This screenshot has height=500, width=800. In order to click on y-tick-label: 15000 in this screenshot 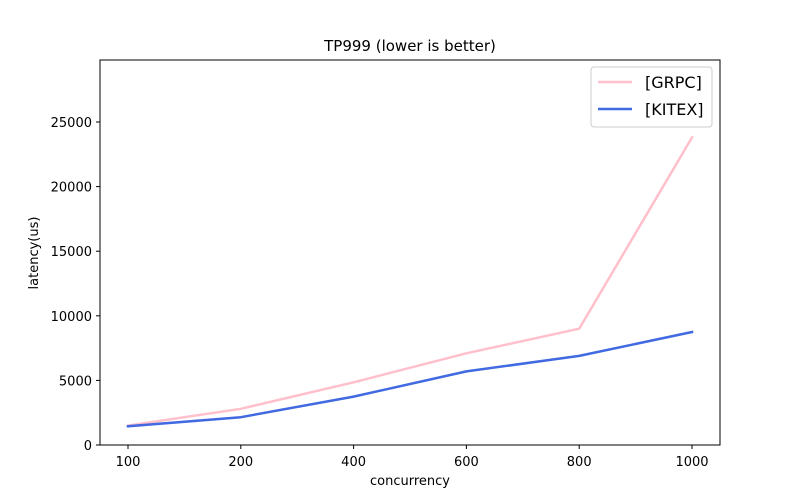, I will do `click(71, 252)`.